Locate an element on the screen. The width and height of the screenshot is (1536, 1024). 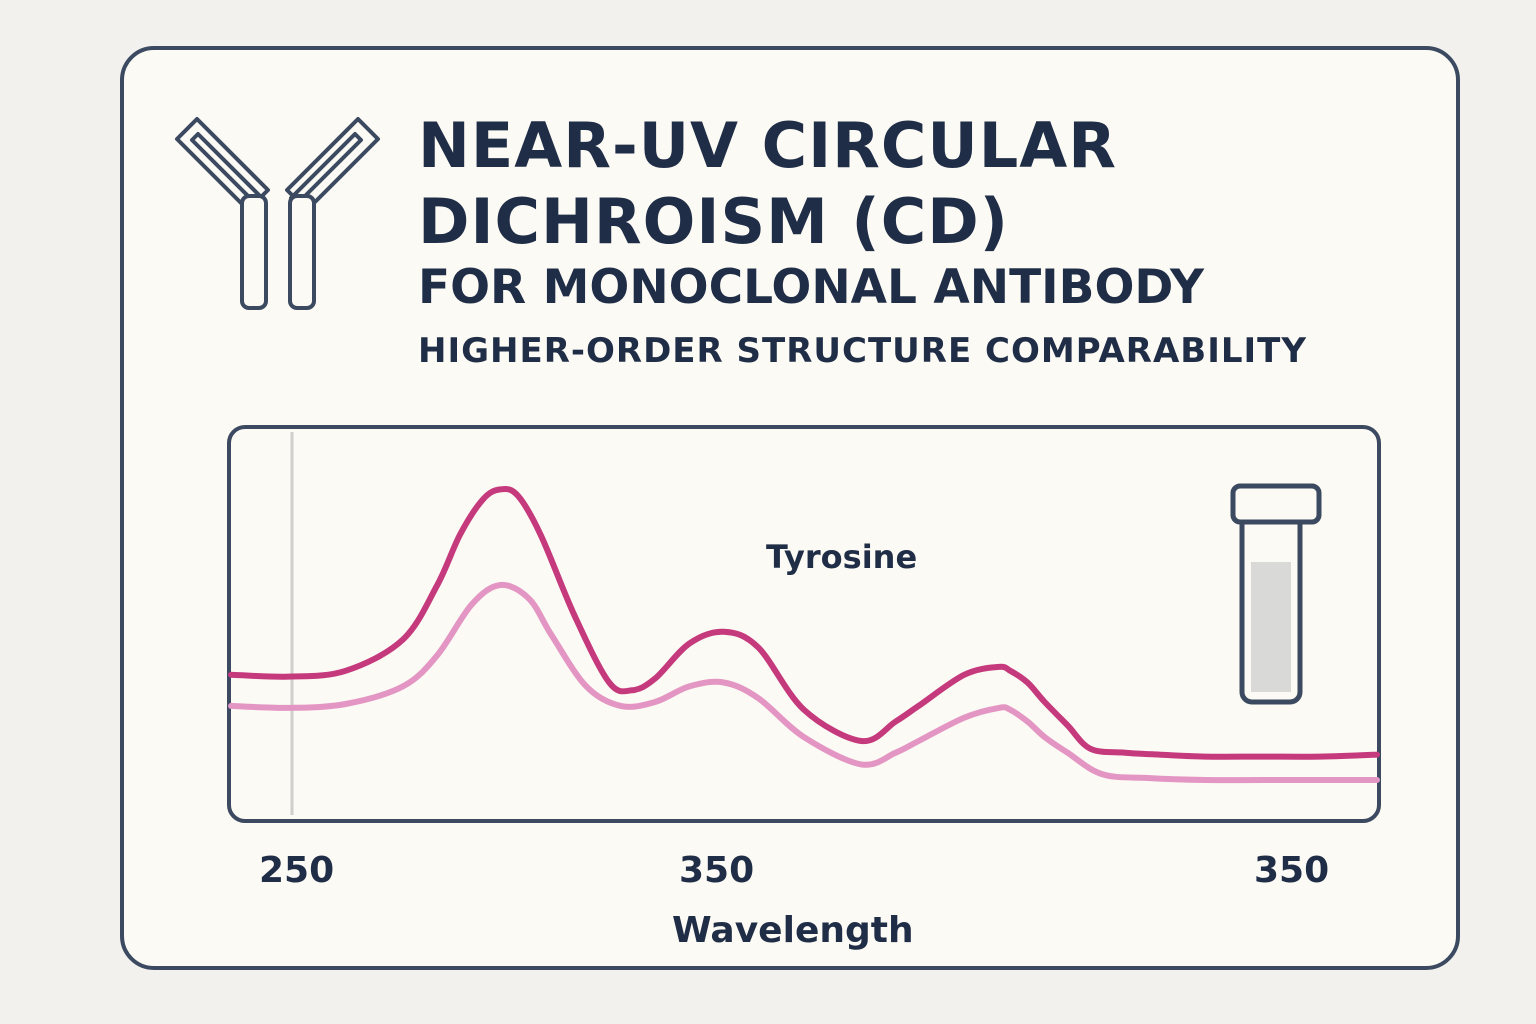
sample-vial-icon is located at coordinates (1276, 594).